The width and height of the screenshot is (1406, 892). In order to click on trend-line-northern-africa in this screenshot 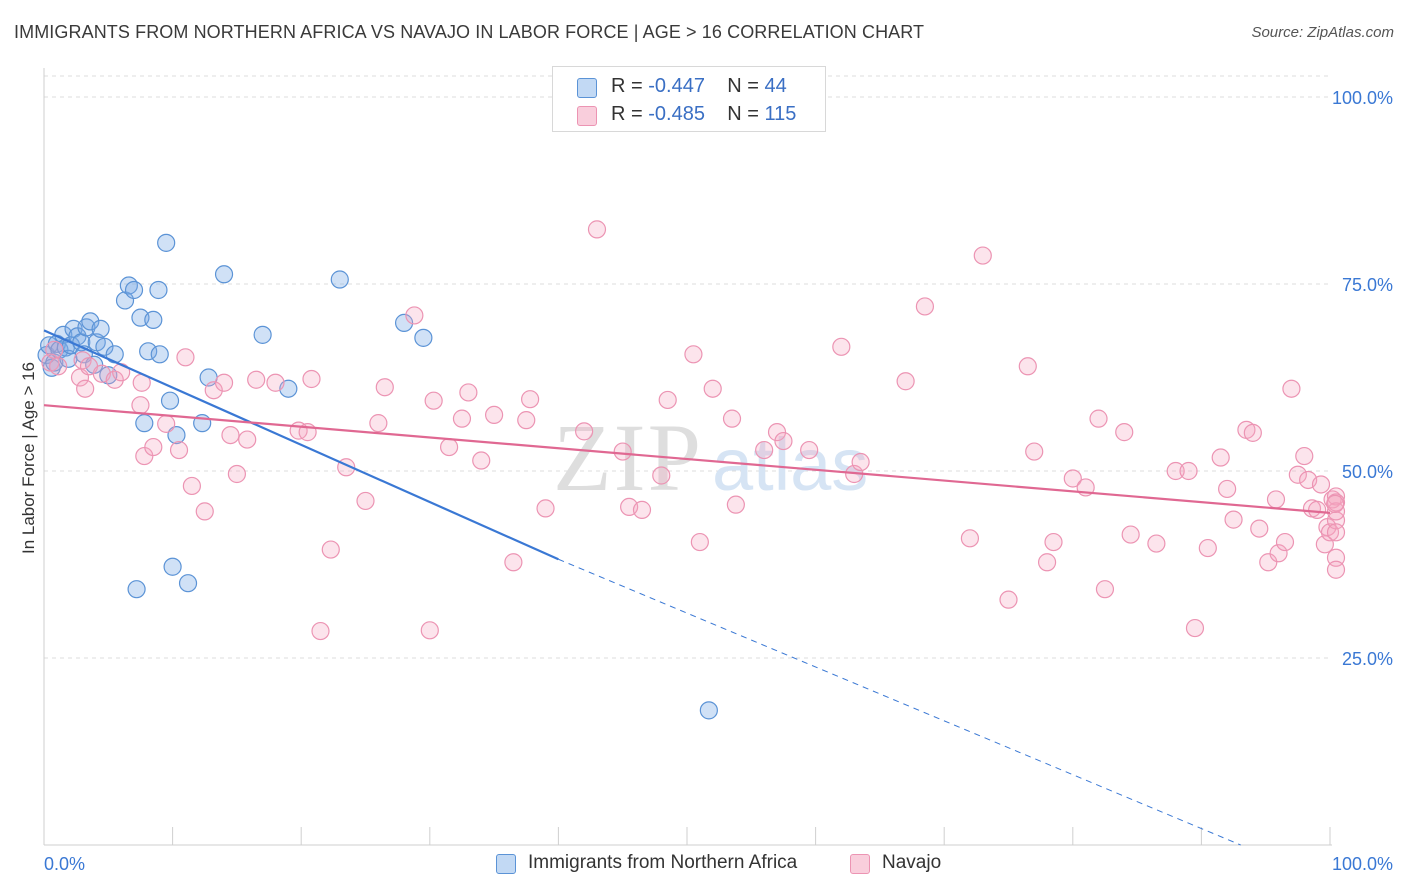, I will do `click(301, 445)`.